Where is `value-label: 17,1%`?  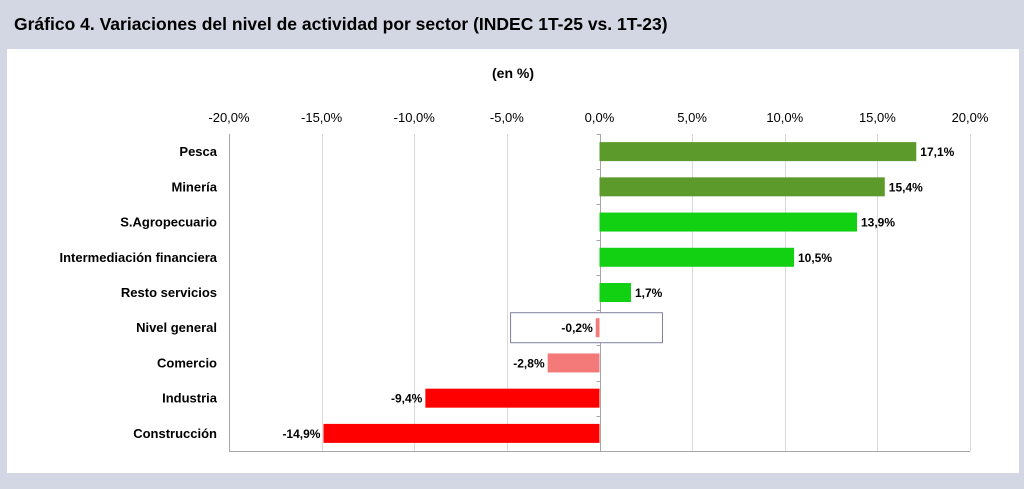 value-label: 17,1% is located at coordinates (937, 152).